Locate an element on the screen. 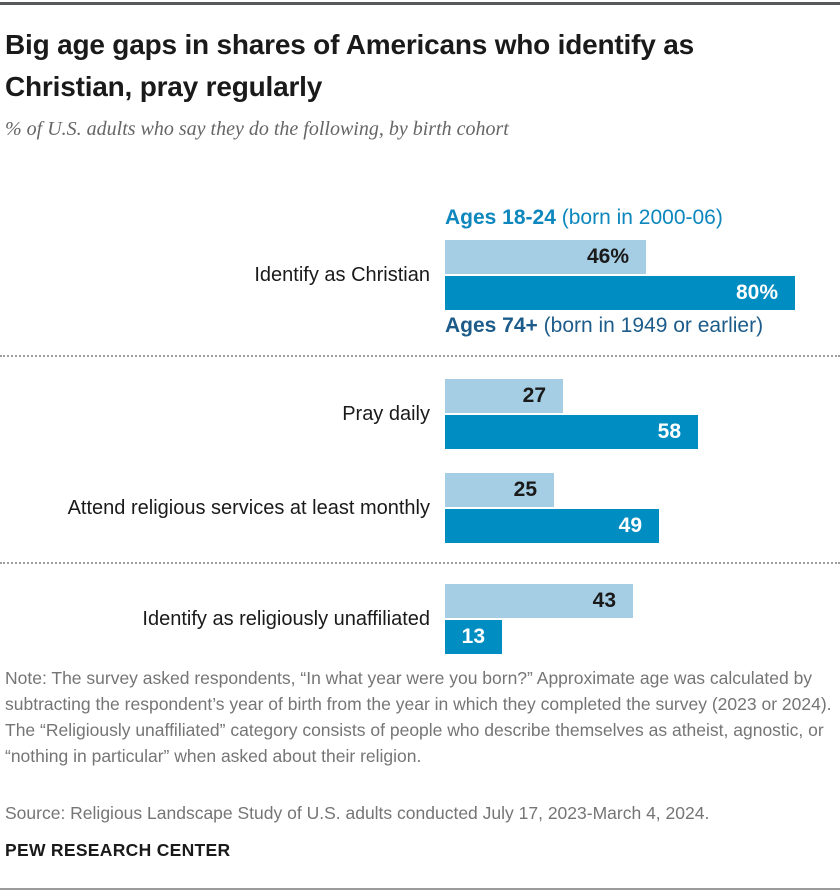  bar-ages-74plus: 49 is located at coordinates (552, 526).